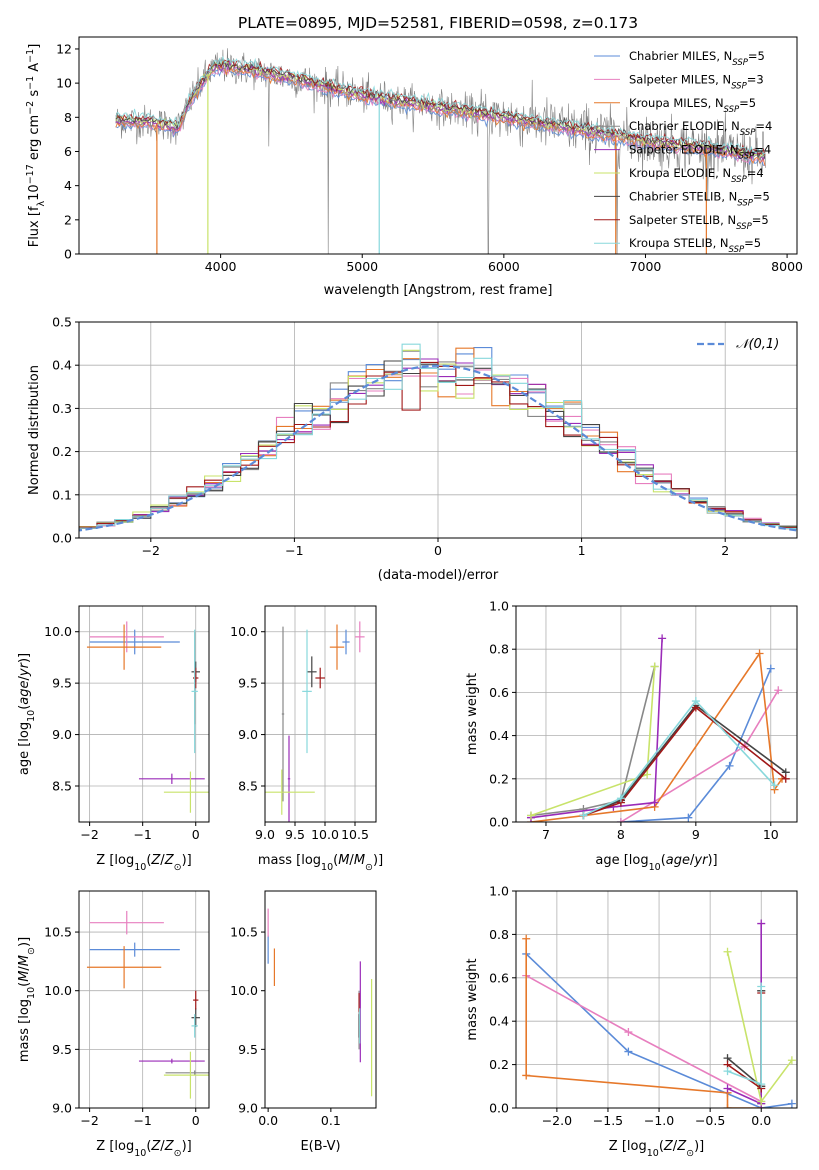 The width and height of the screenshot is (819, 1170). Describe the element at coordinates (27, 714) in the screenshot. I see `y-axis-label: age [log10(age/yr)]` at that location.